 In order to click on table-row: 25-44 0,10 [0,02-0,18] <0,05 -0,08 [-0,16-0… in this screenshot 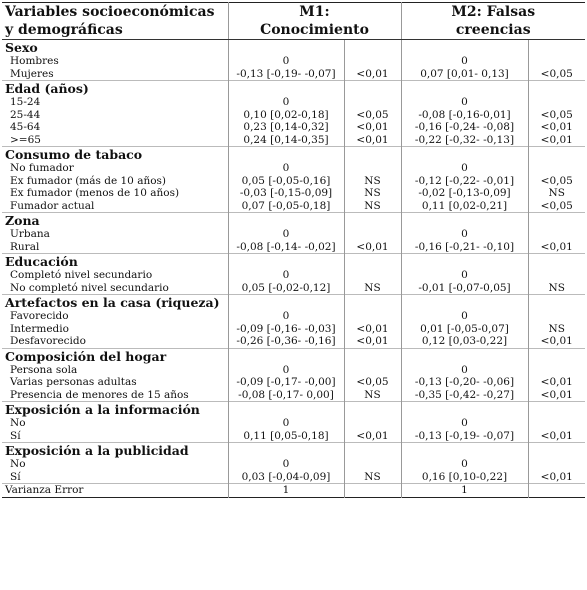, I will do `click(293, 114)`.